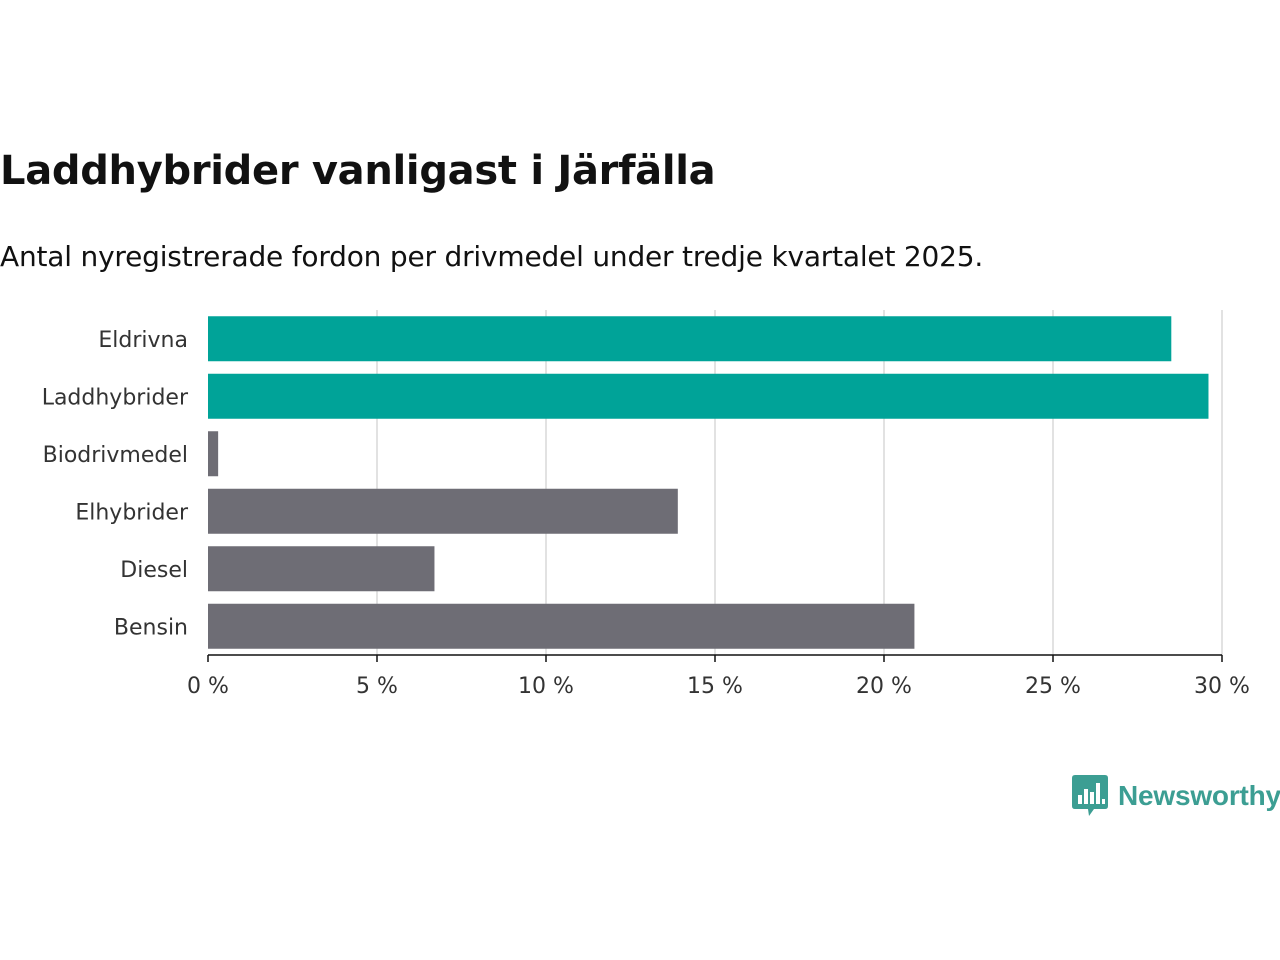 This screenshot has height=960, width=1280. Describe the element at coordinates (1199, 795) in the screenshot. I see `brand-name: Newsworthy` at that location.